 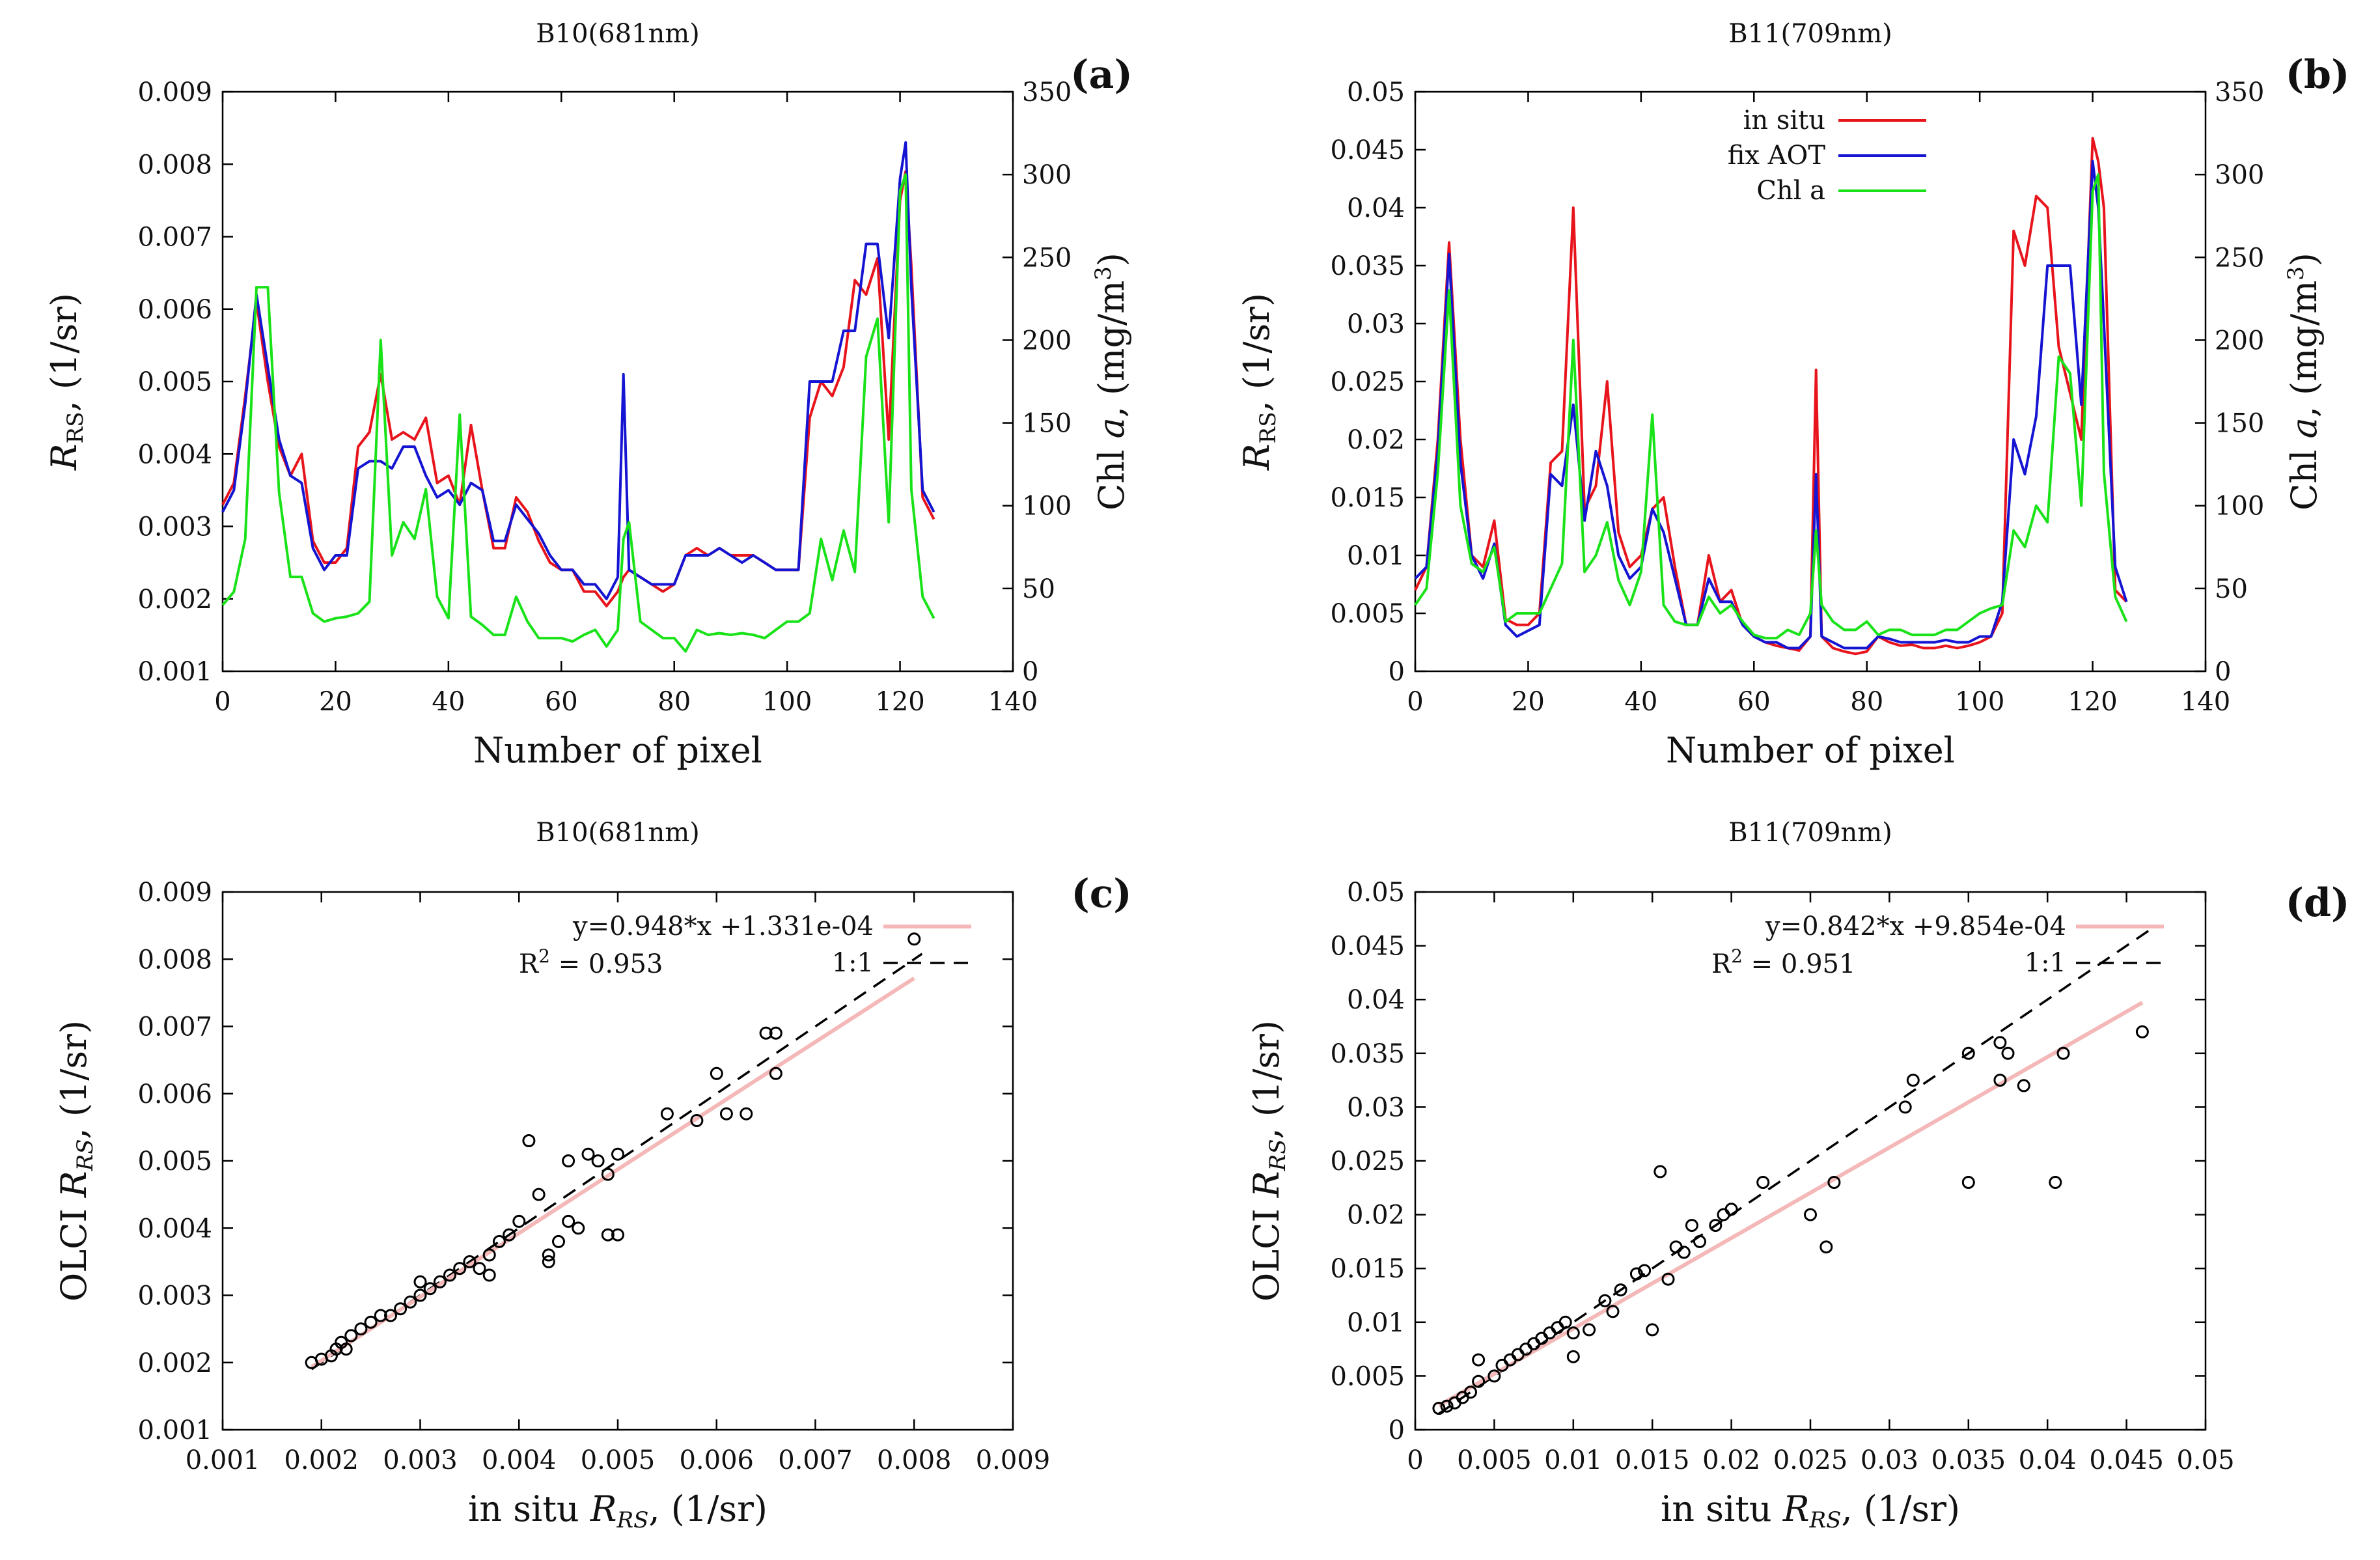 What do you see at coordinates (606, 964) in the screenshot?
I see `r2-value: = 0.953` at bounding box center [606, 964].